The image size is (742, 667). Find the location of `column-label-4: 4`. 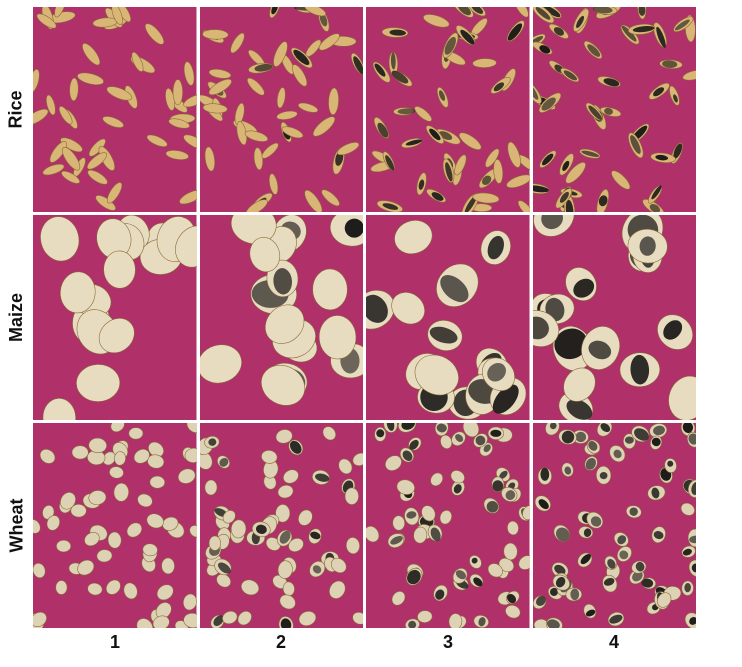

column-label-4: 4 is located at coordinates (613, 642).